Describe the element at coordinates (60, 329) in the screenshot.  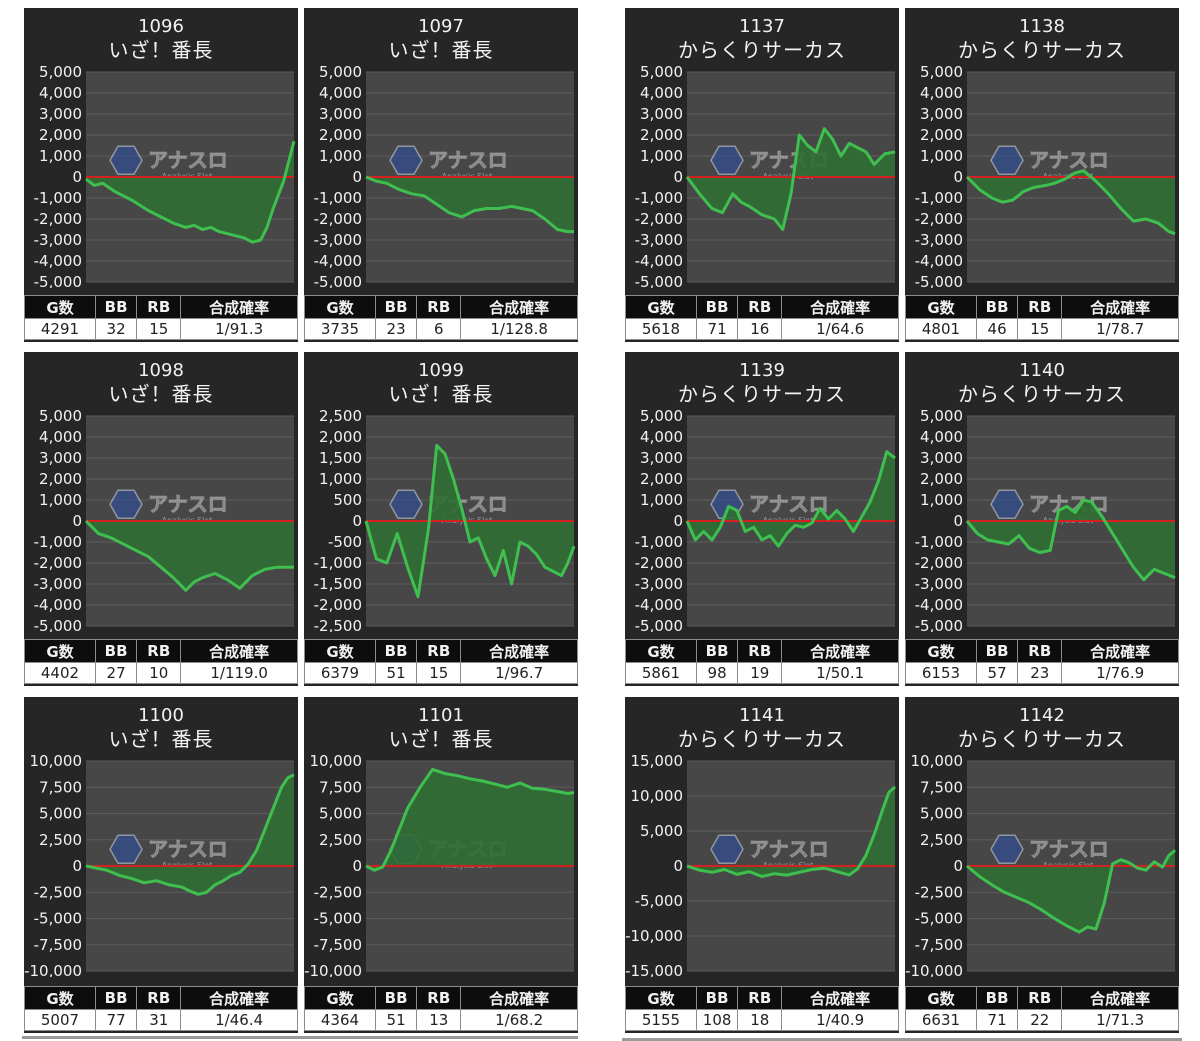
I see `stat-games: 4291` at that location.